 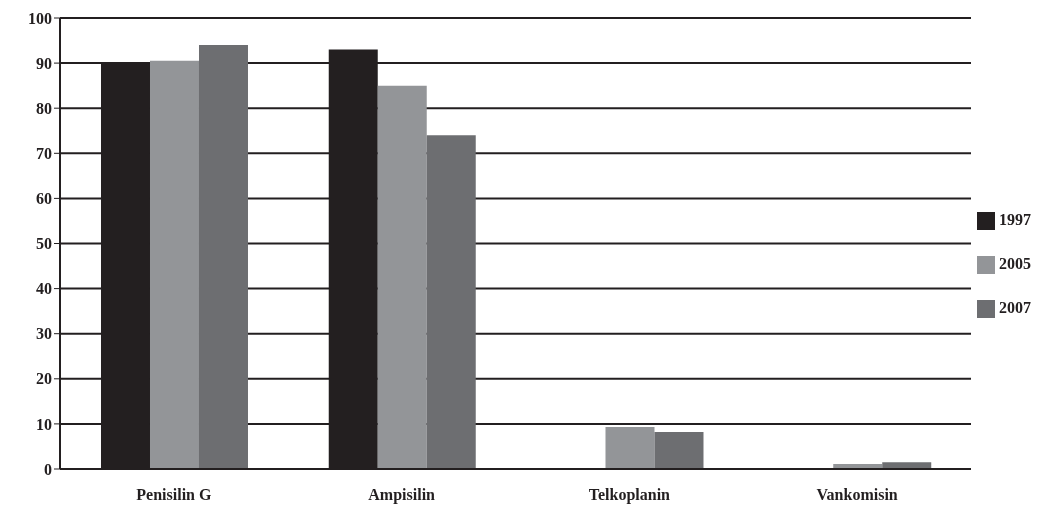 I want to click on y-tick-label: 30, so click(x=44, y=334).